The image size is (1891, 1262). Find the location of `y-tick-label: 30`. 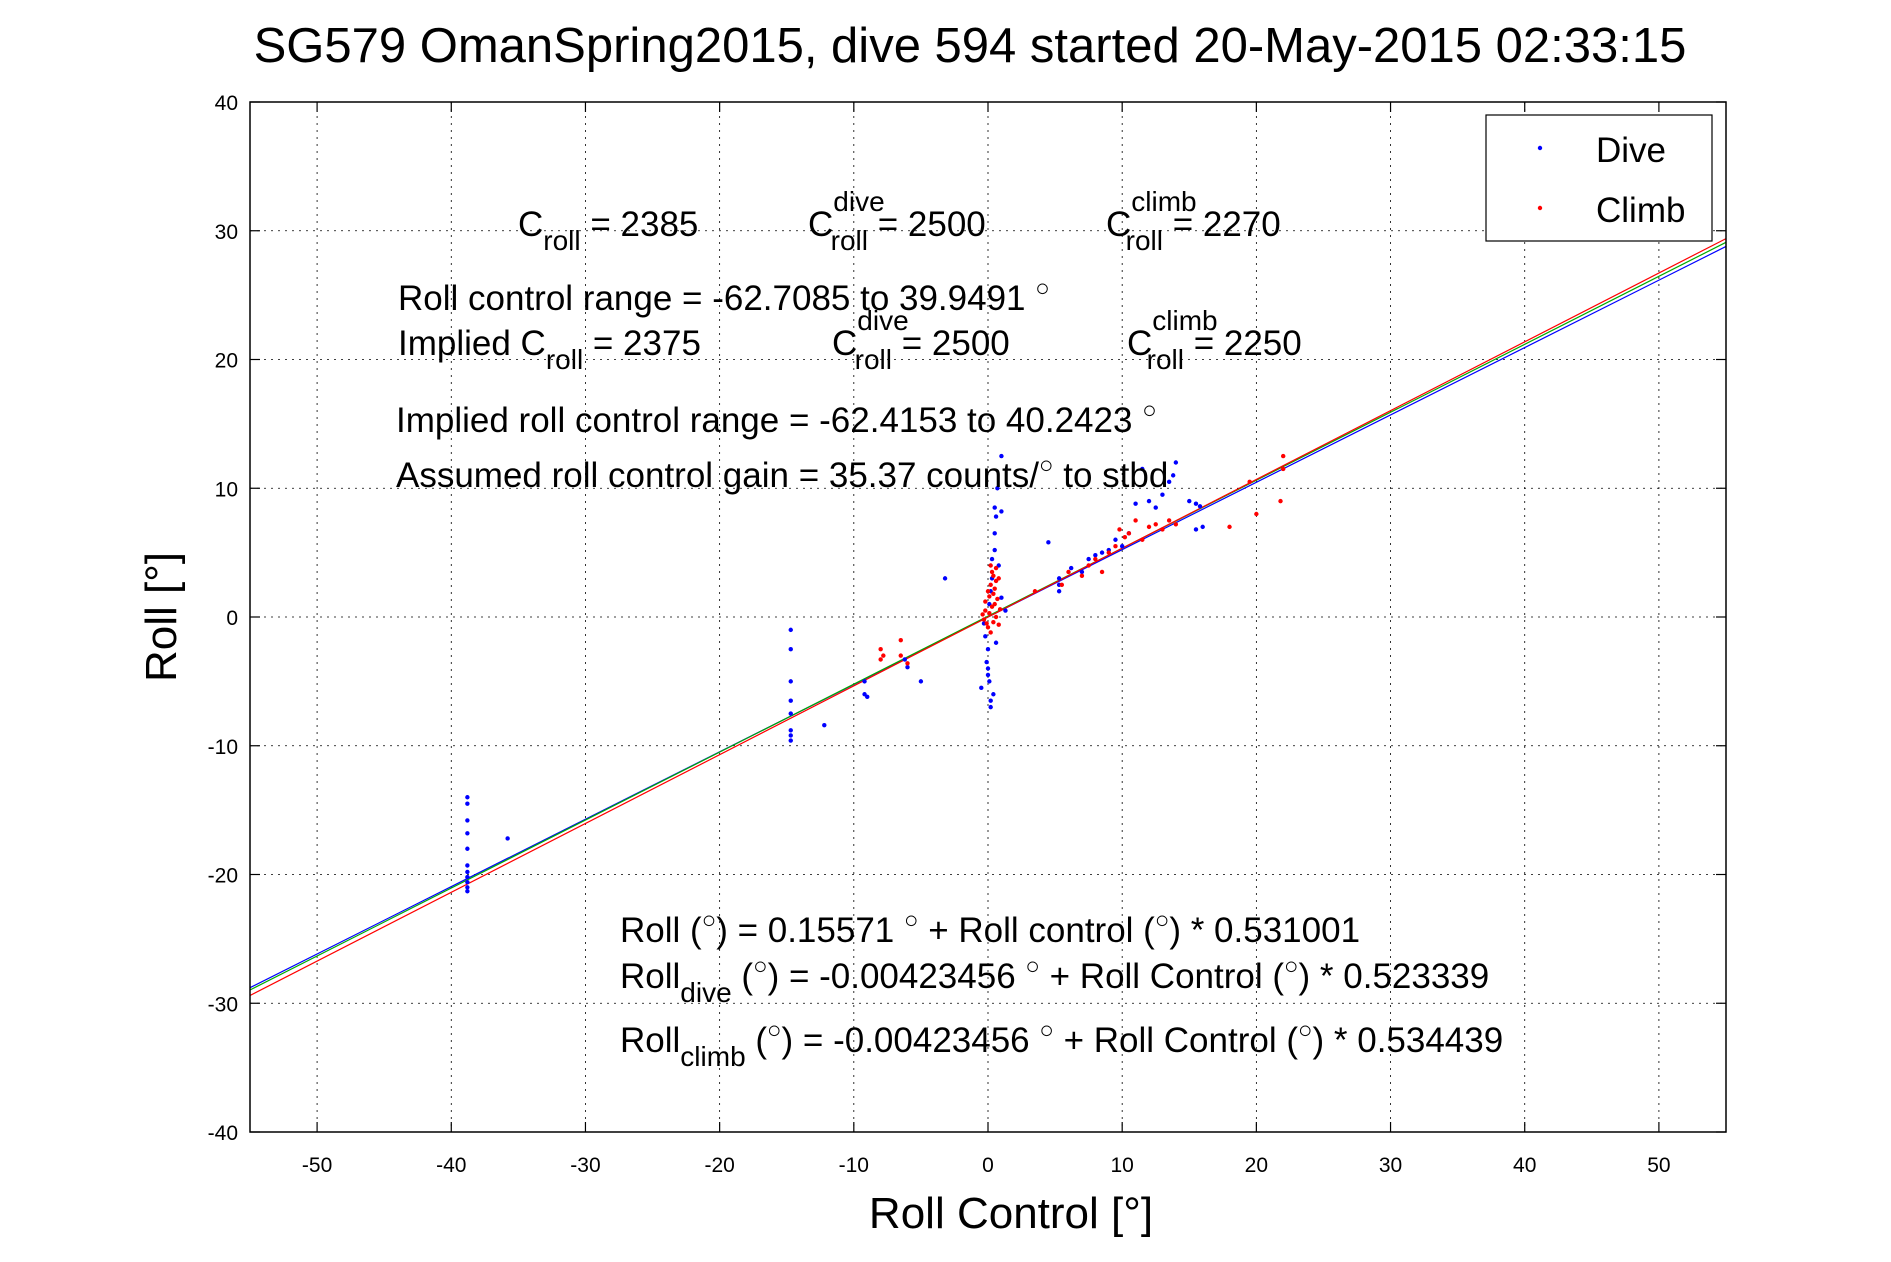

y-tick-label: 30 is located at coordinates (226, 232).